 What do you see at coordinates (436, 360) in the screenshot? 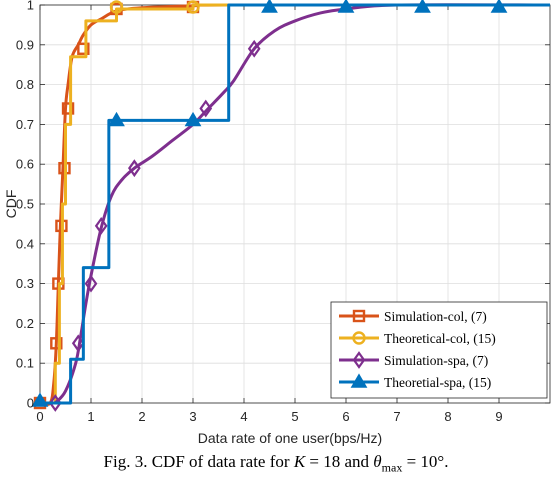
I see `legend-label: Simulation-spa, (7)` at bounding box center [436, 360].